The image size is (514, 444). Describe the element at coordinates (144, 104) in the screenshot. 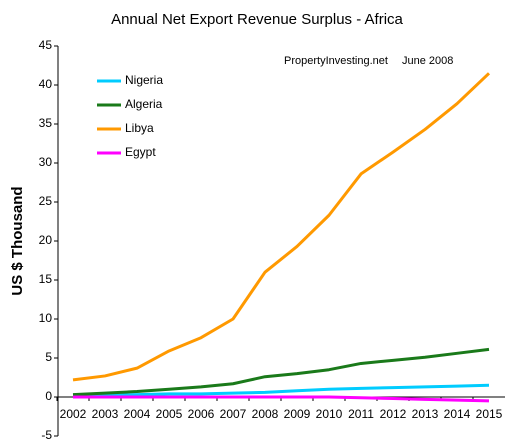

I see `legend-label: Algeria` at that location.